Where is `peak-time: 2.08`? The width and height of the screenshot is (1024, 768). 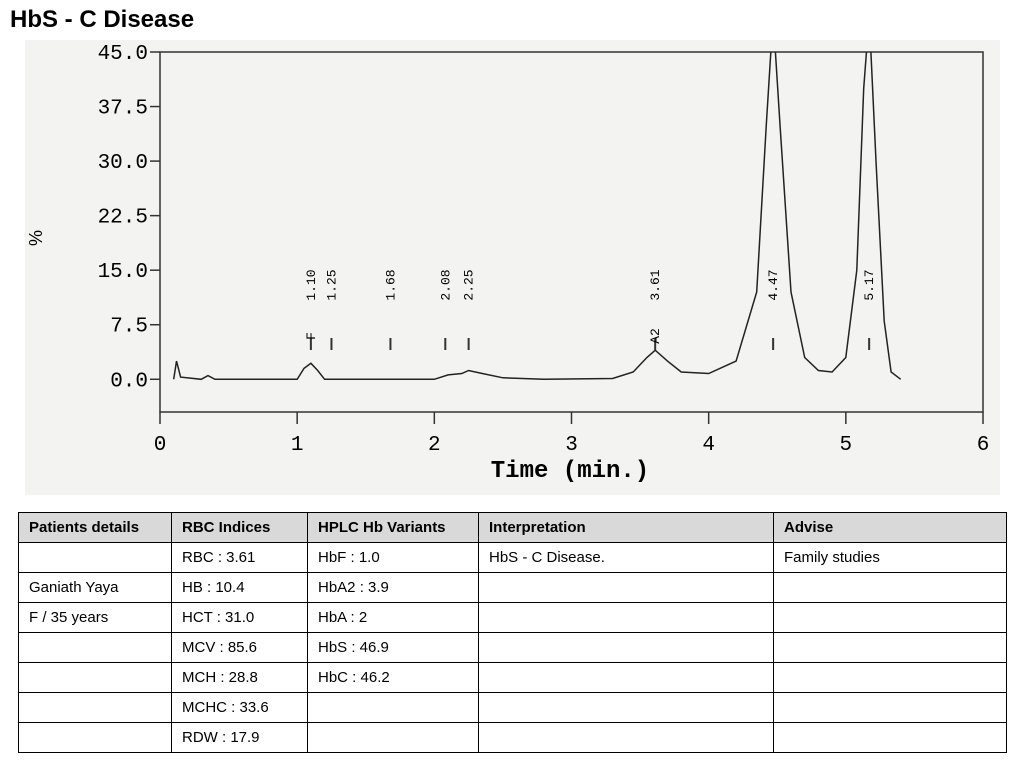 peak-time: 2.08 is located at coordinates (445, 284).